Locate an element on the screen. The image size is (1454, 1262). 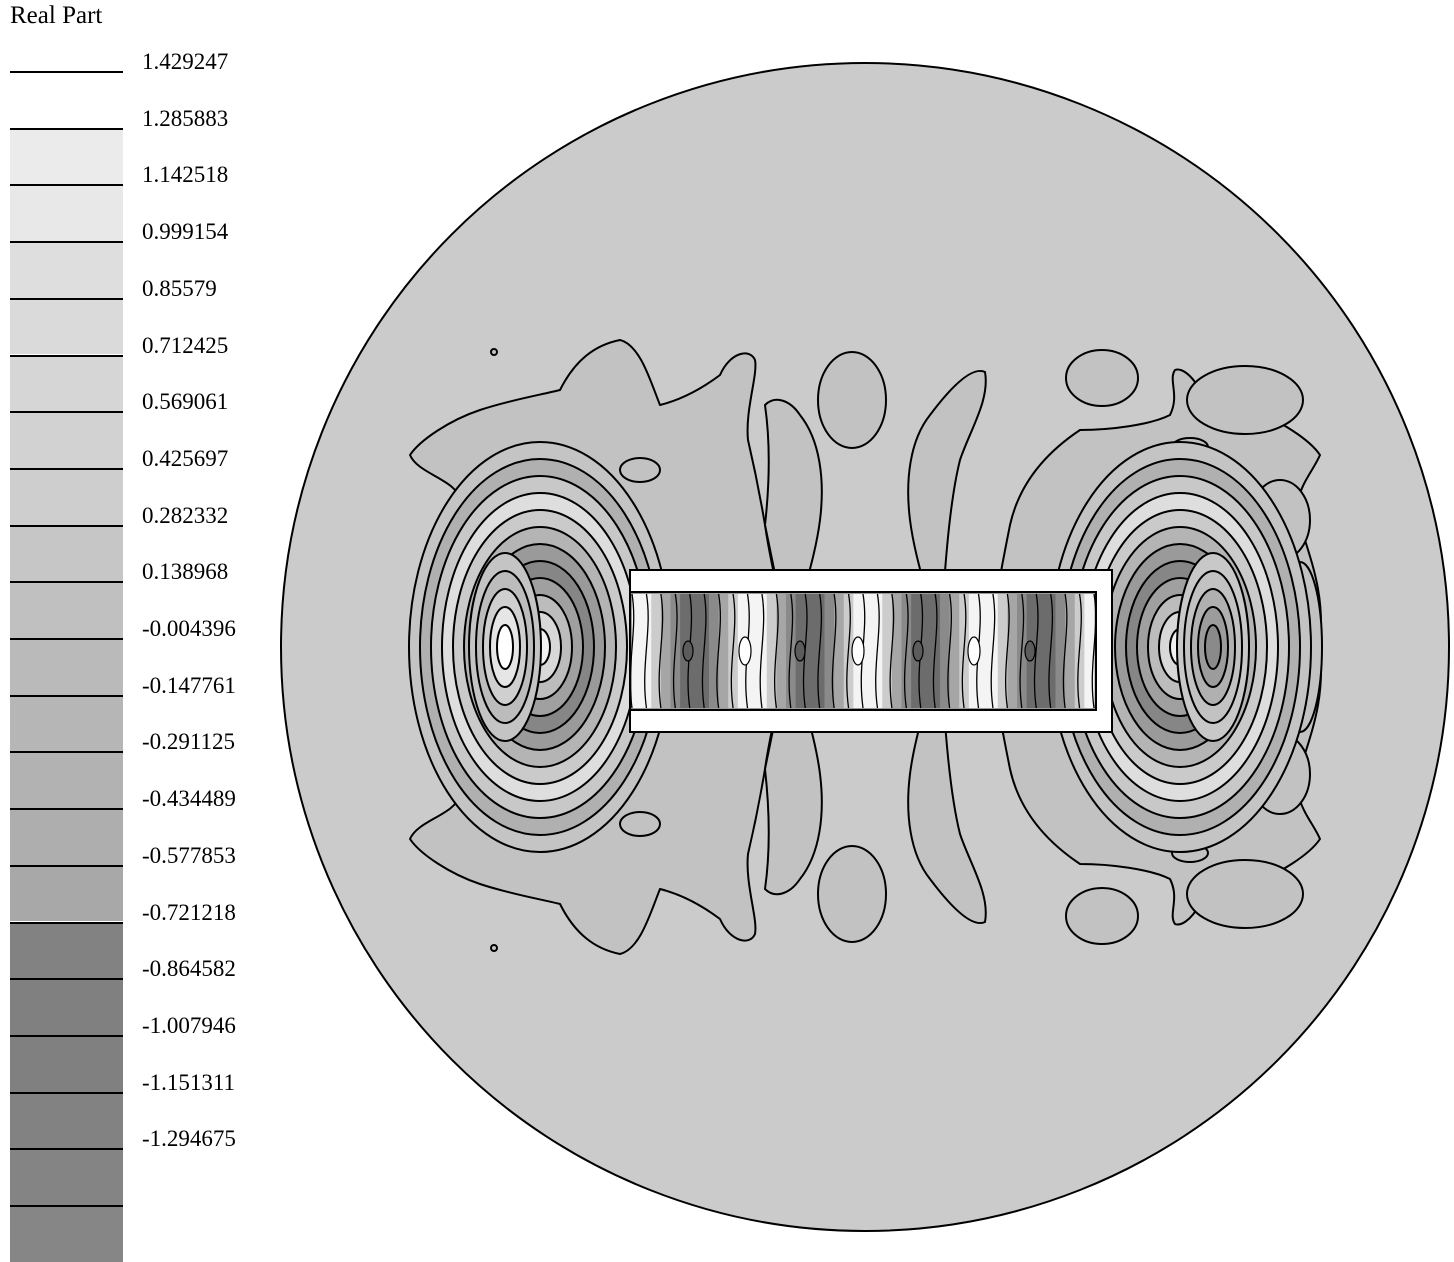
legend-level-label: 1.142518 is located at coordinates (185, 175).